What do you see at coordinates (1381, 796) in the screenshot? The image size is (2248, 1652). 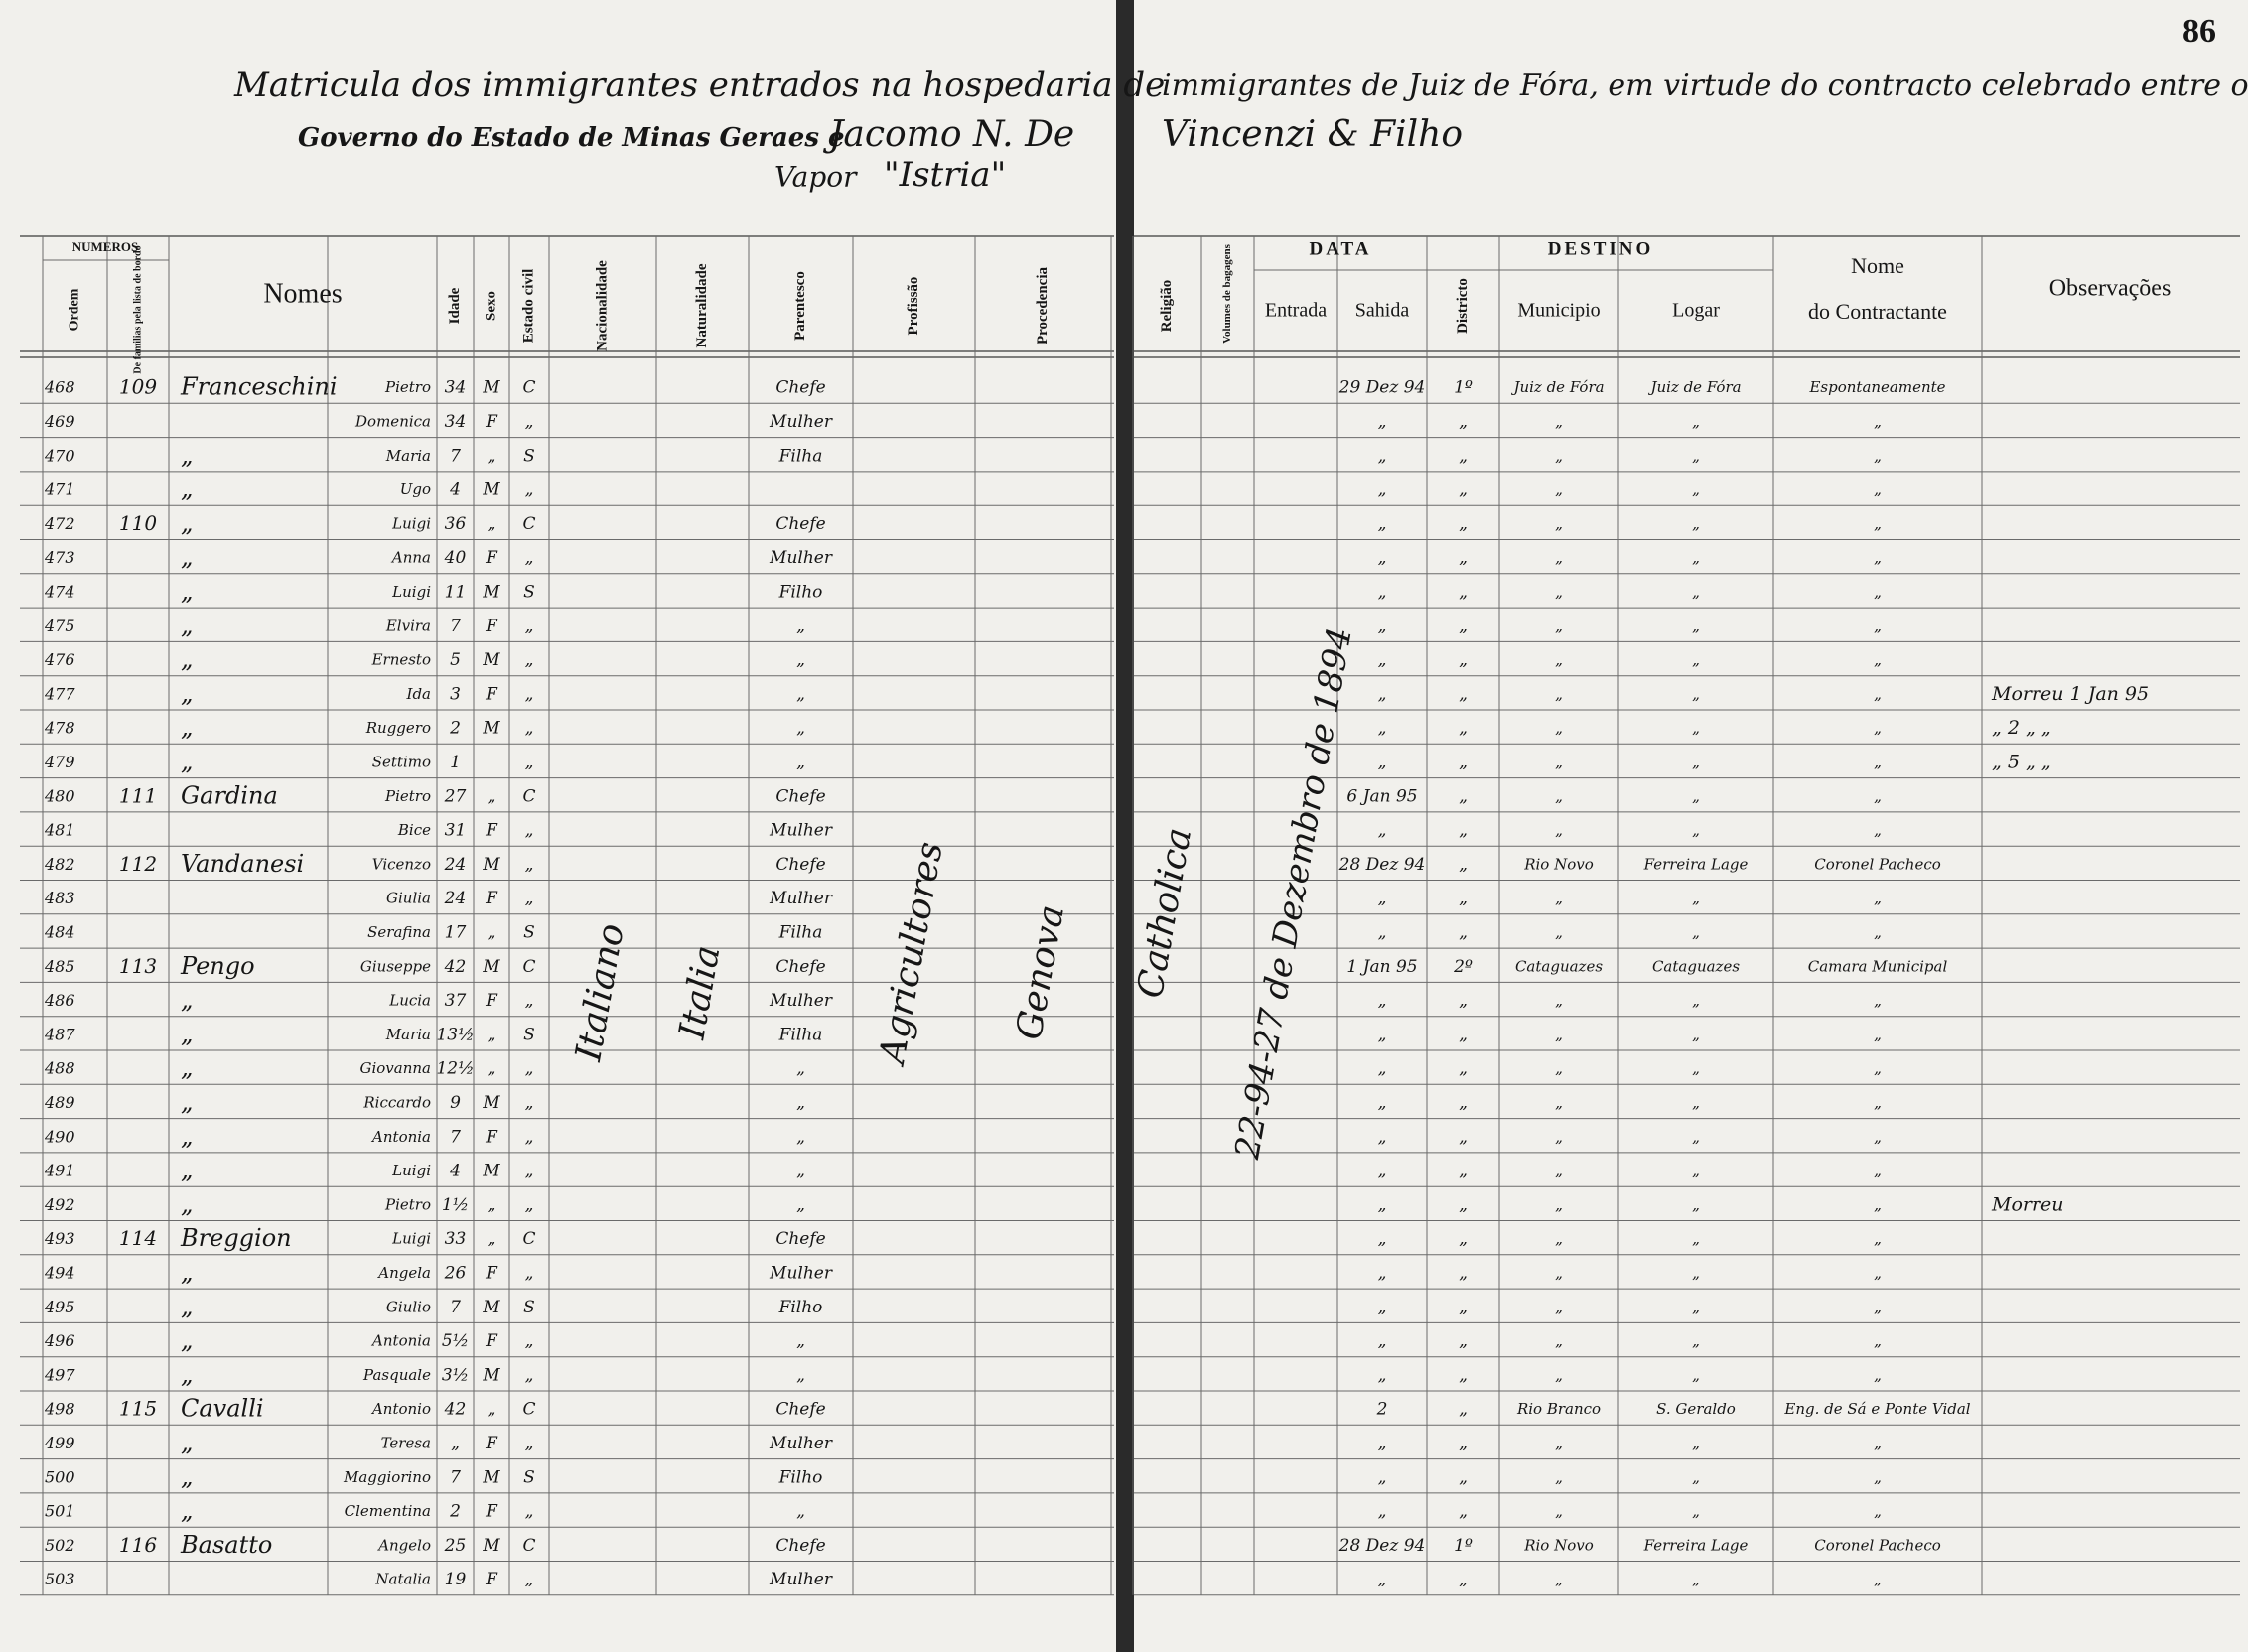 I see `cell-sahida: 6 Jan 95` at bounding box center [1381, 796].